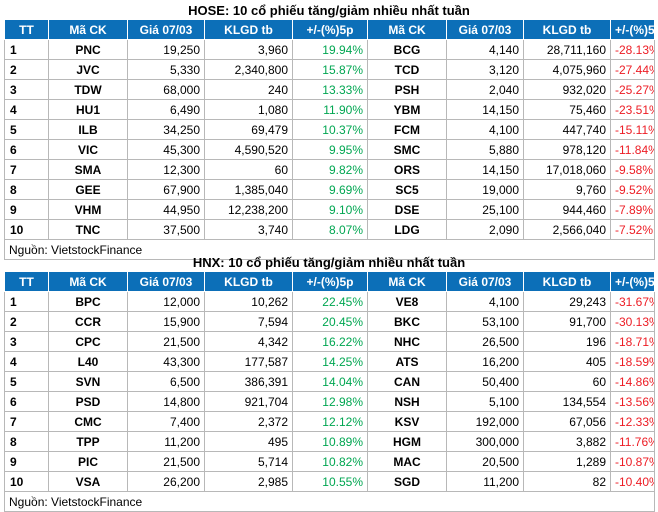  What do you see at coordinates (485, 89) in the screenshot?
I see `loser-price: 2,040` at bounding box center [485, 89].